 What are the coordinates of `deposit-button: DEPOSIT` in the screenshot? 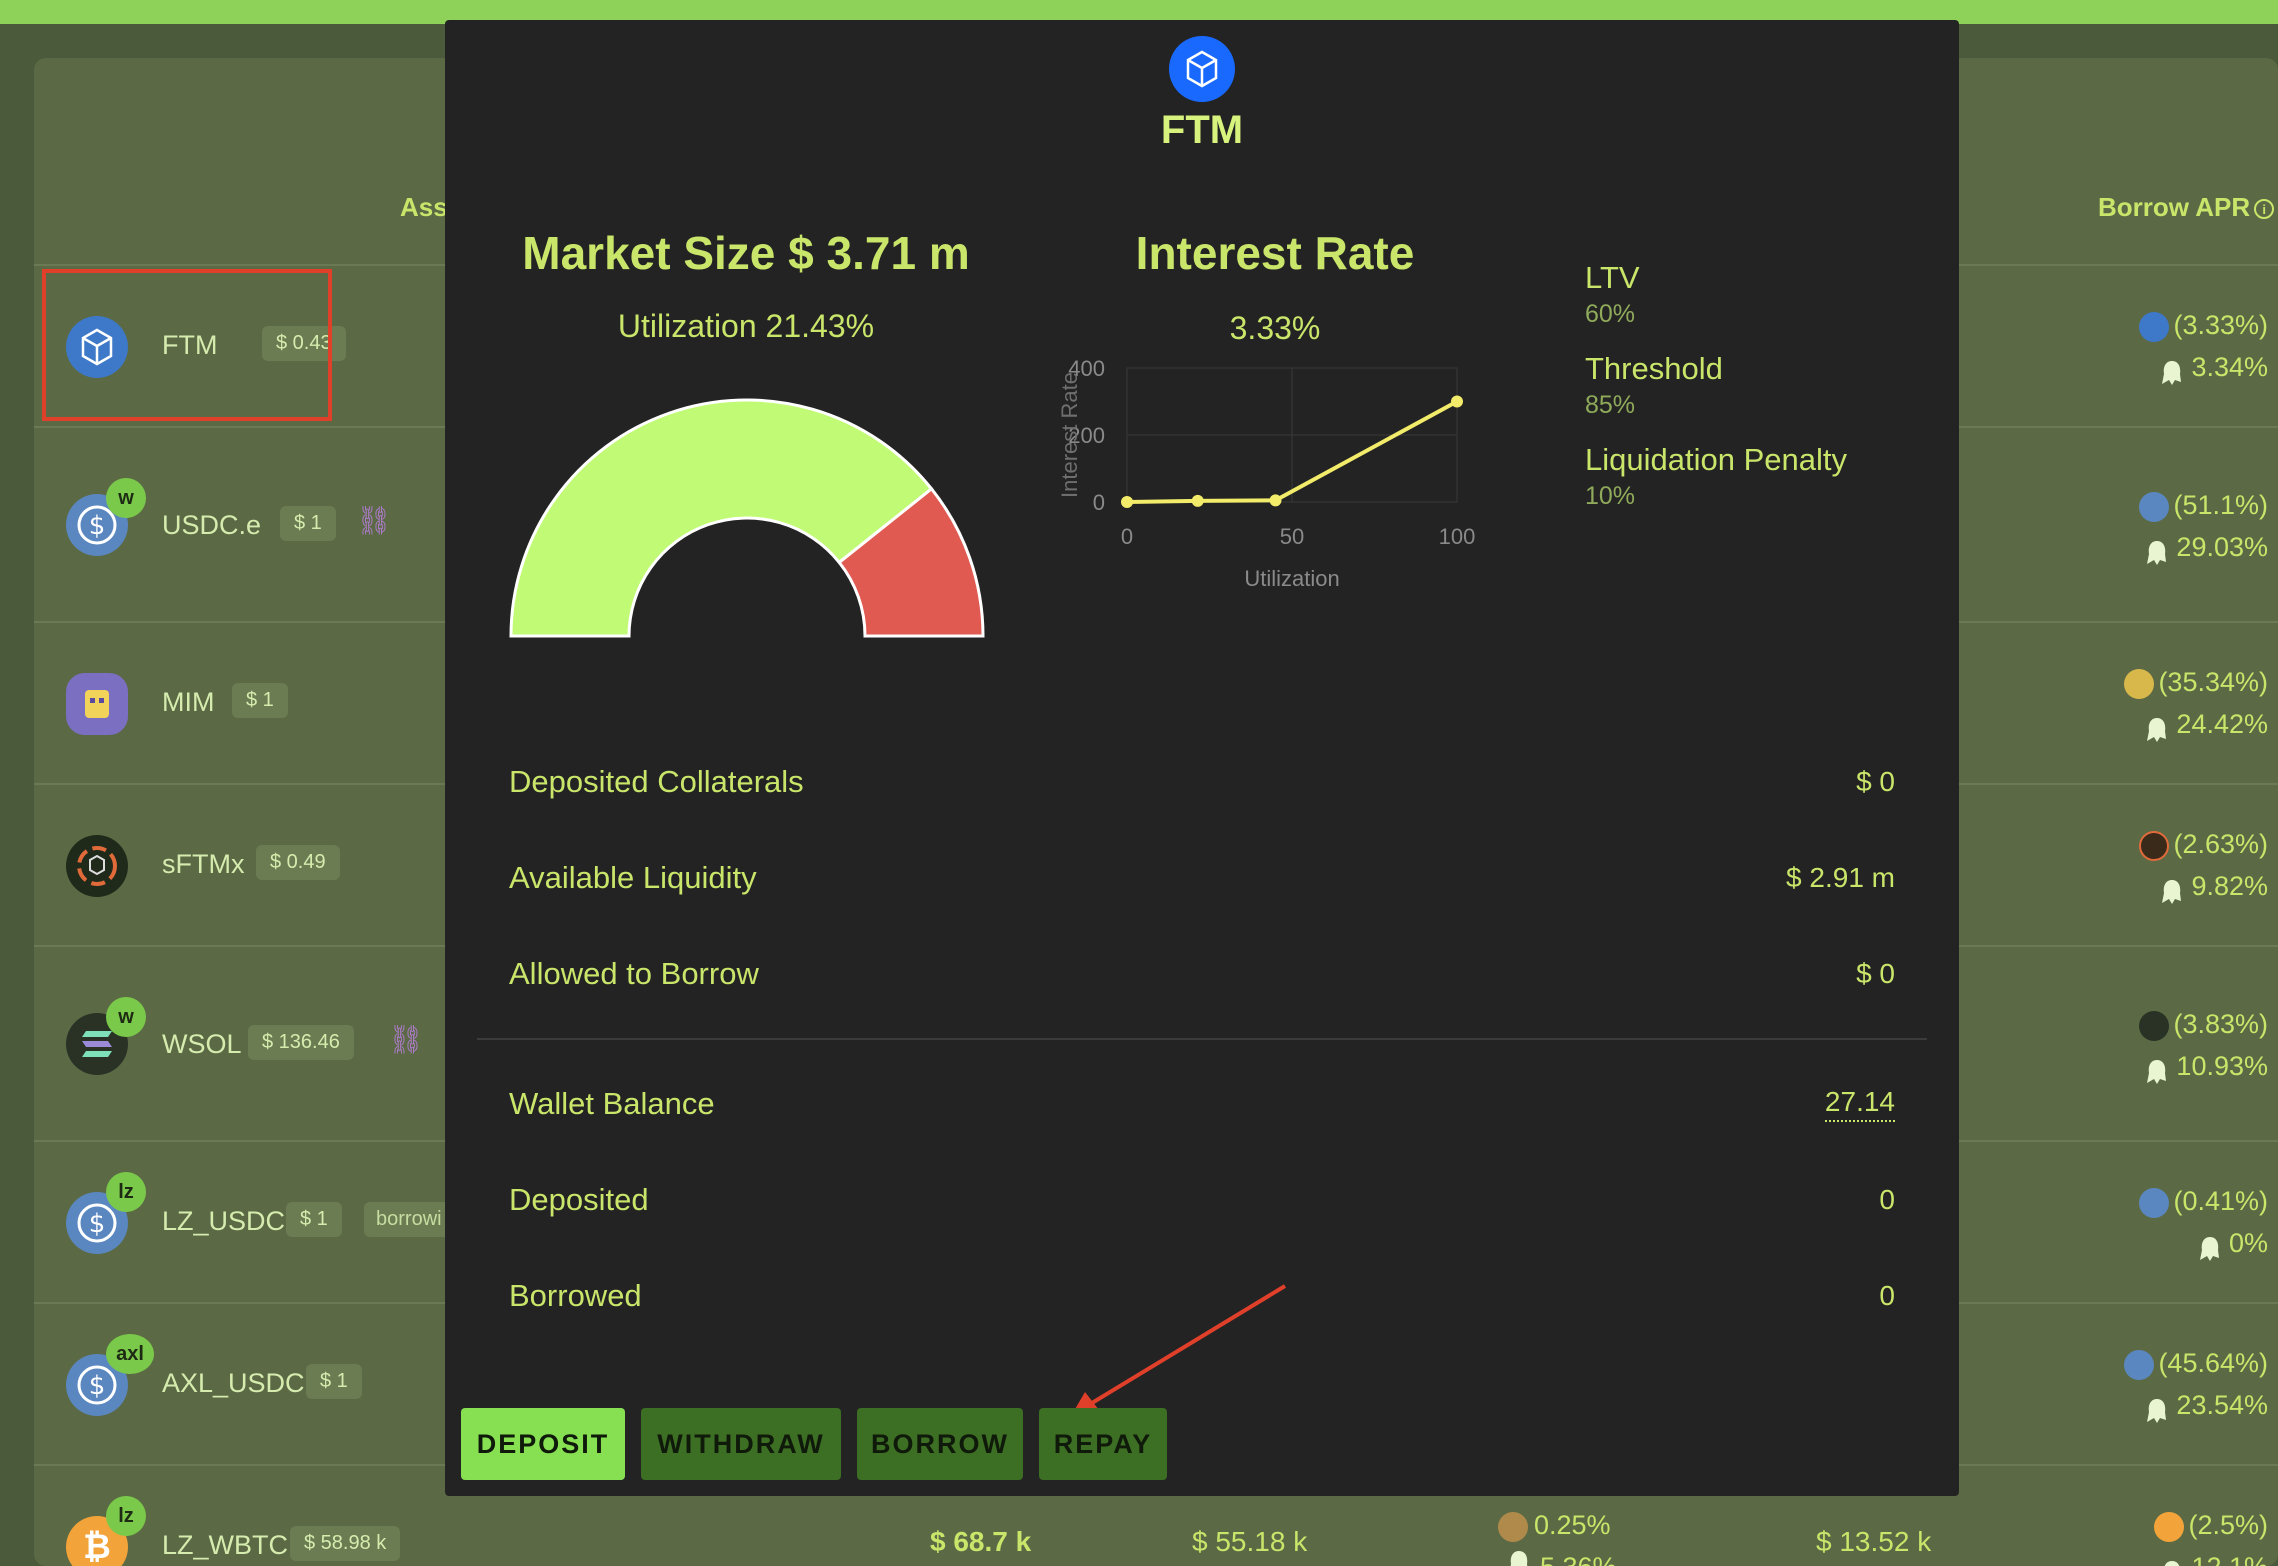 It's located at (543, 1444).